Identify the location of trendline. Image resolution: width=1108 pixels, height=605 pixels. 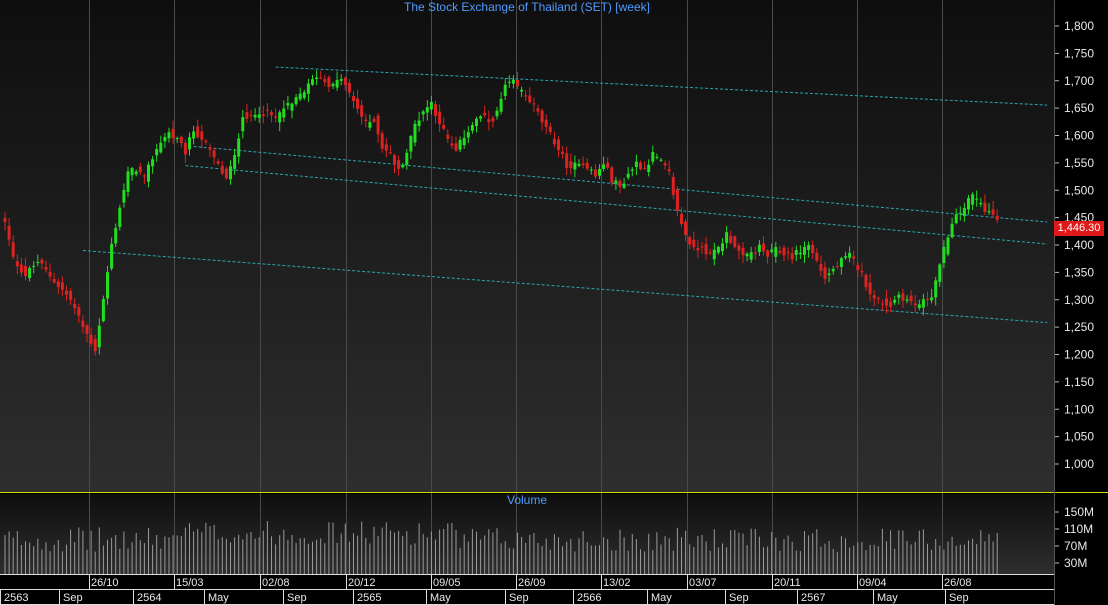
(620, 184).